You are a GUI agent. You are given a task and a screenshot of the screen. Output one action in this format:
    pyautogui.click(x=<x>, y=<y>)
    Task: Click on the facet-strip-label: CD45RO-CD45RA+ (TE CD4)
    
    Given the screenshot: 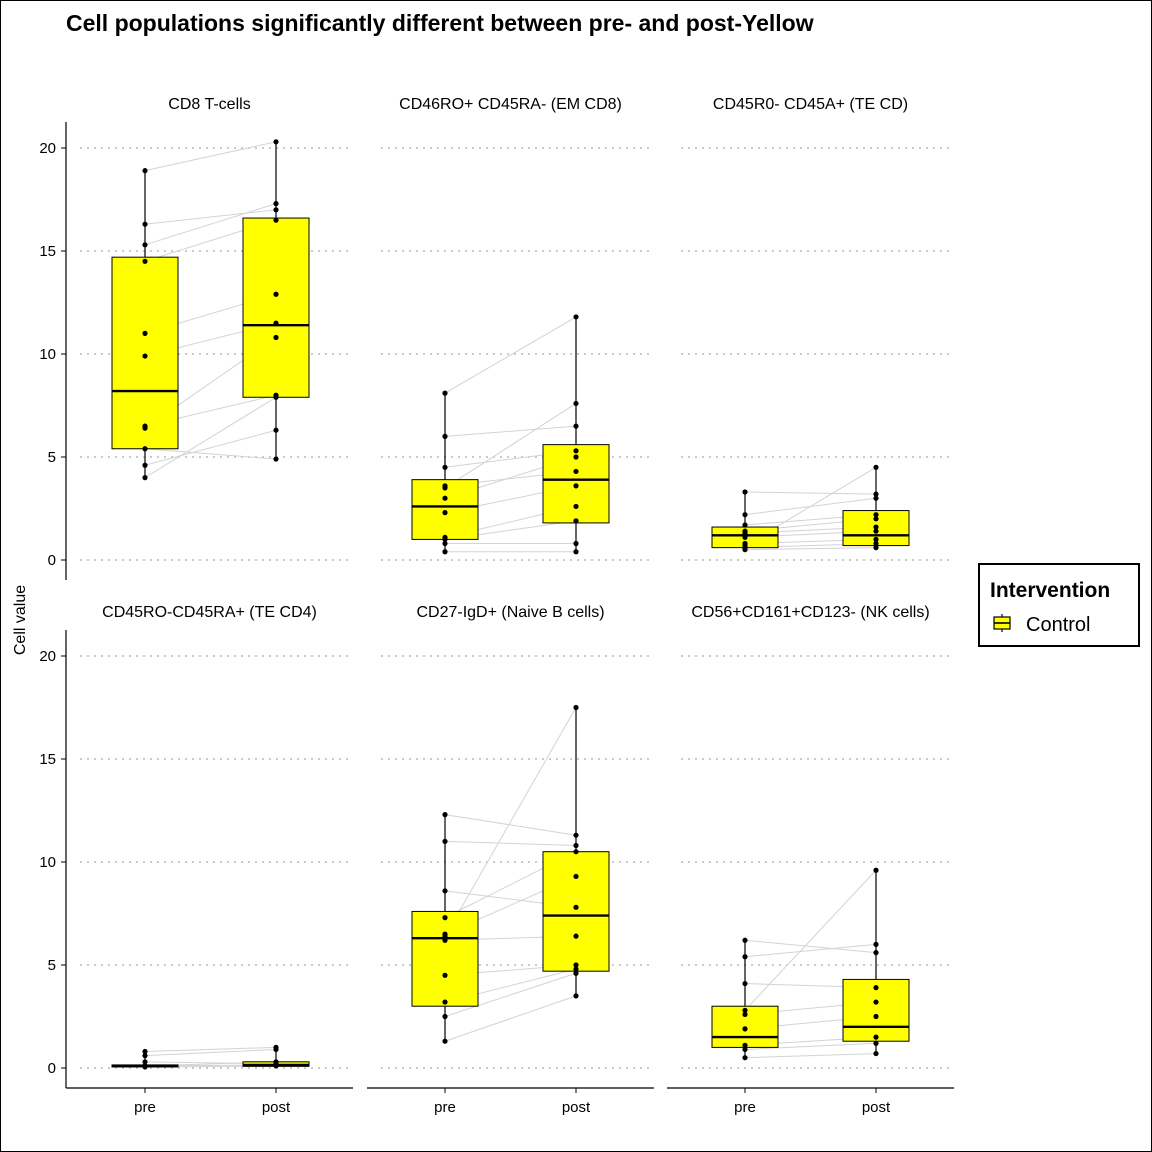 What is the action you would take?
    pyautogui.click(x=209, y=612)
    